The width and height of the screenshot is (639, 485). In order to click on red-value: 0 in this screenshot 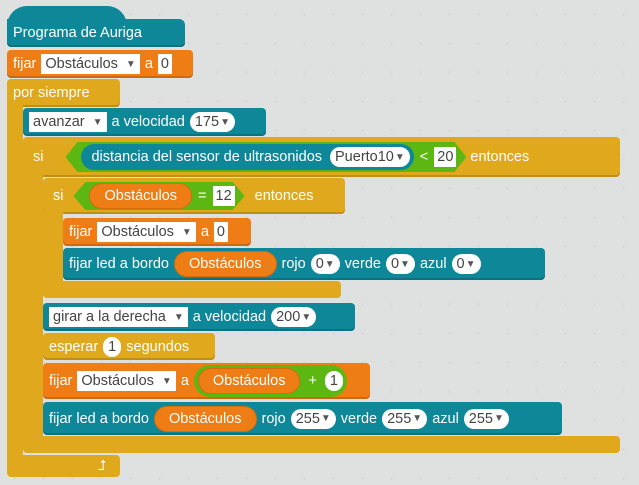, I will do `click(319, 264)`.